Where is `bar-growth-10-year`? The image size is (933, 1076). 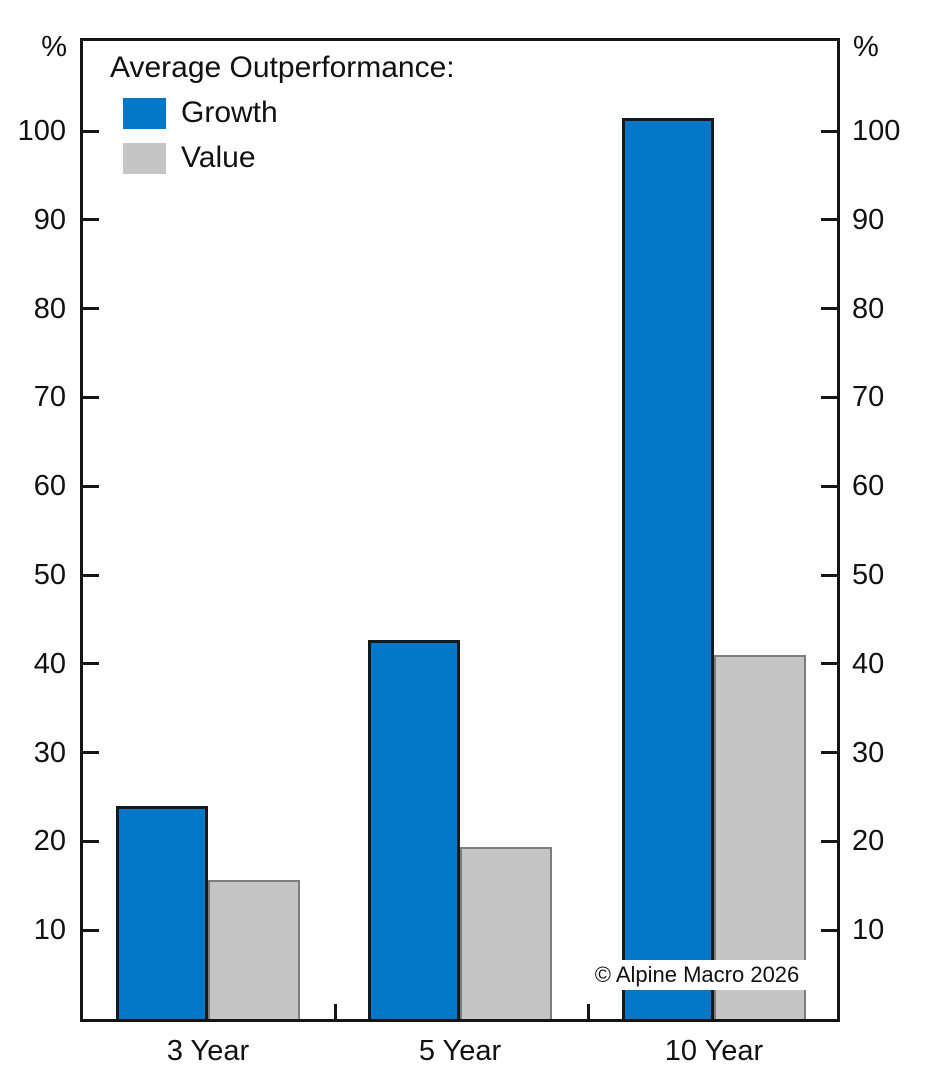
bar-growth-10-year is located at coordinates (668, 568).